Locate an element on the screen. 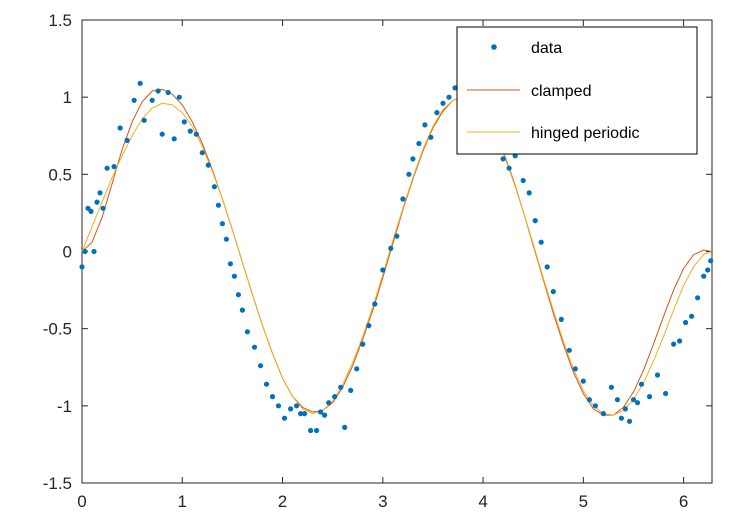 This screenshot has height=525, width=750. y-tick-label: -1.5 is located at coordinates (57, 483).